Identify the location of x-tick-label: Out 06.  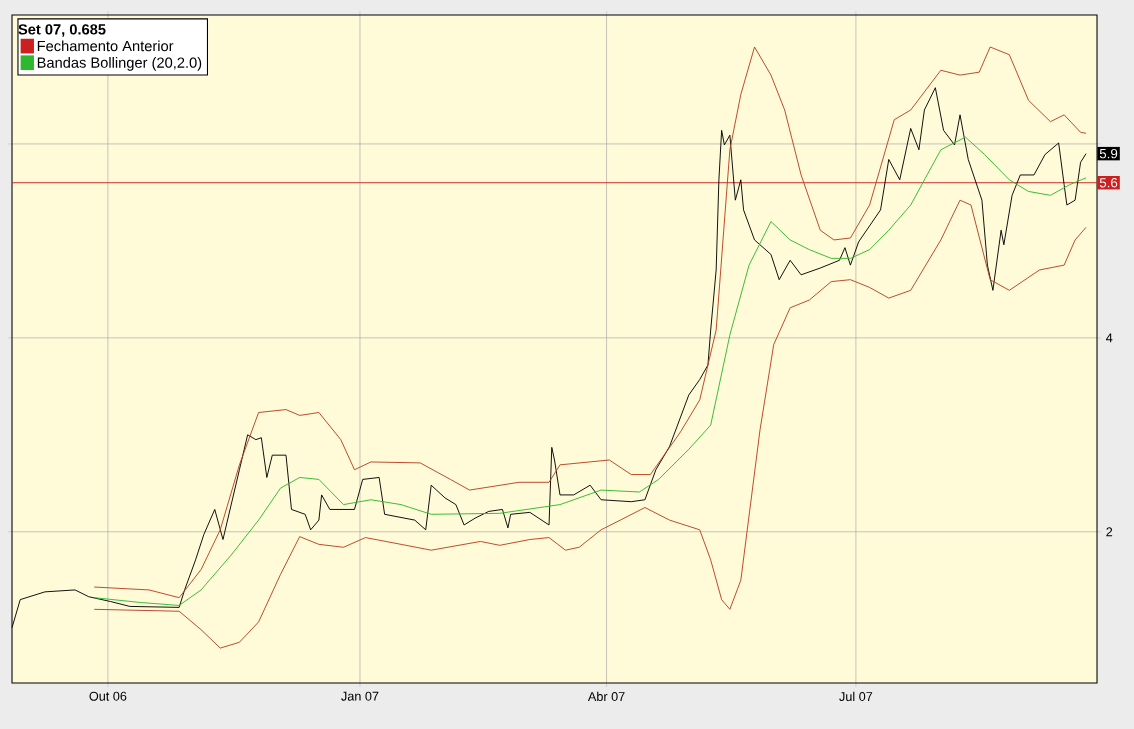
(108, 696).